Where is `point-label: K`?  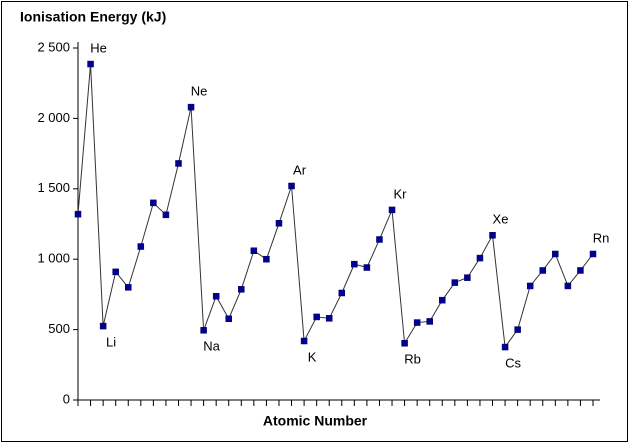 point-label: K is located at coordinates (312, 356).